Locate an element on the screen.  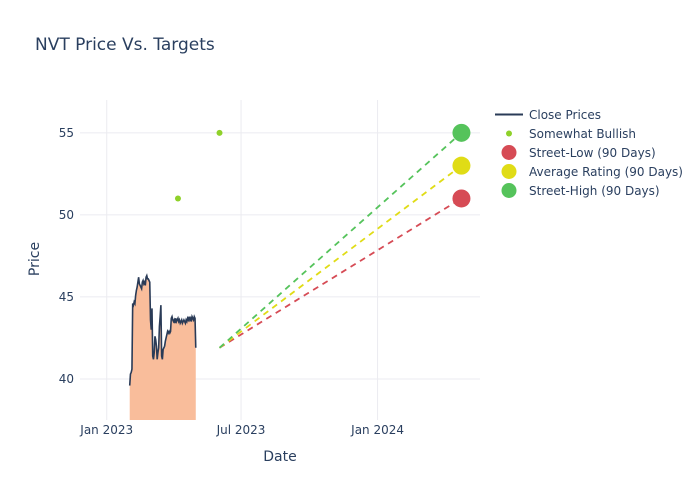
x-tick-label: Jan 2024 is located at coordinates (377, 430).